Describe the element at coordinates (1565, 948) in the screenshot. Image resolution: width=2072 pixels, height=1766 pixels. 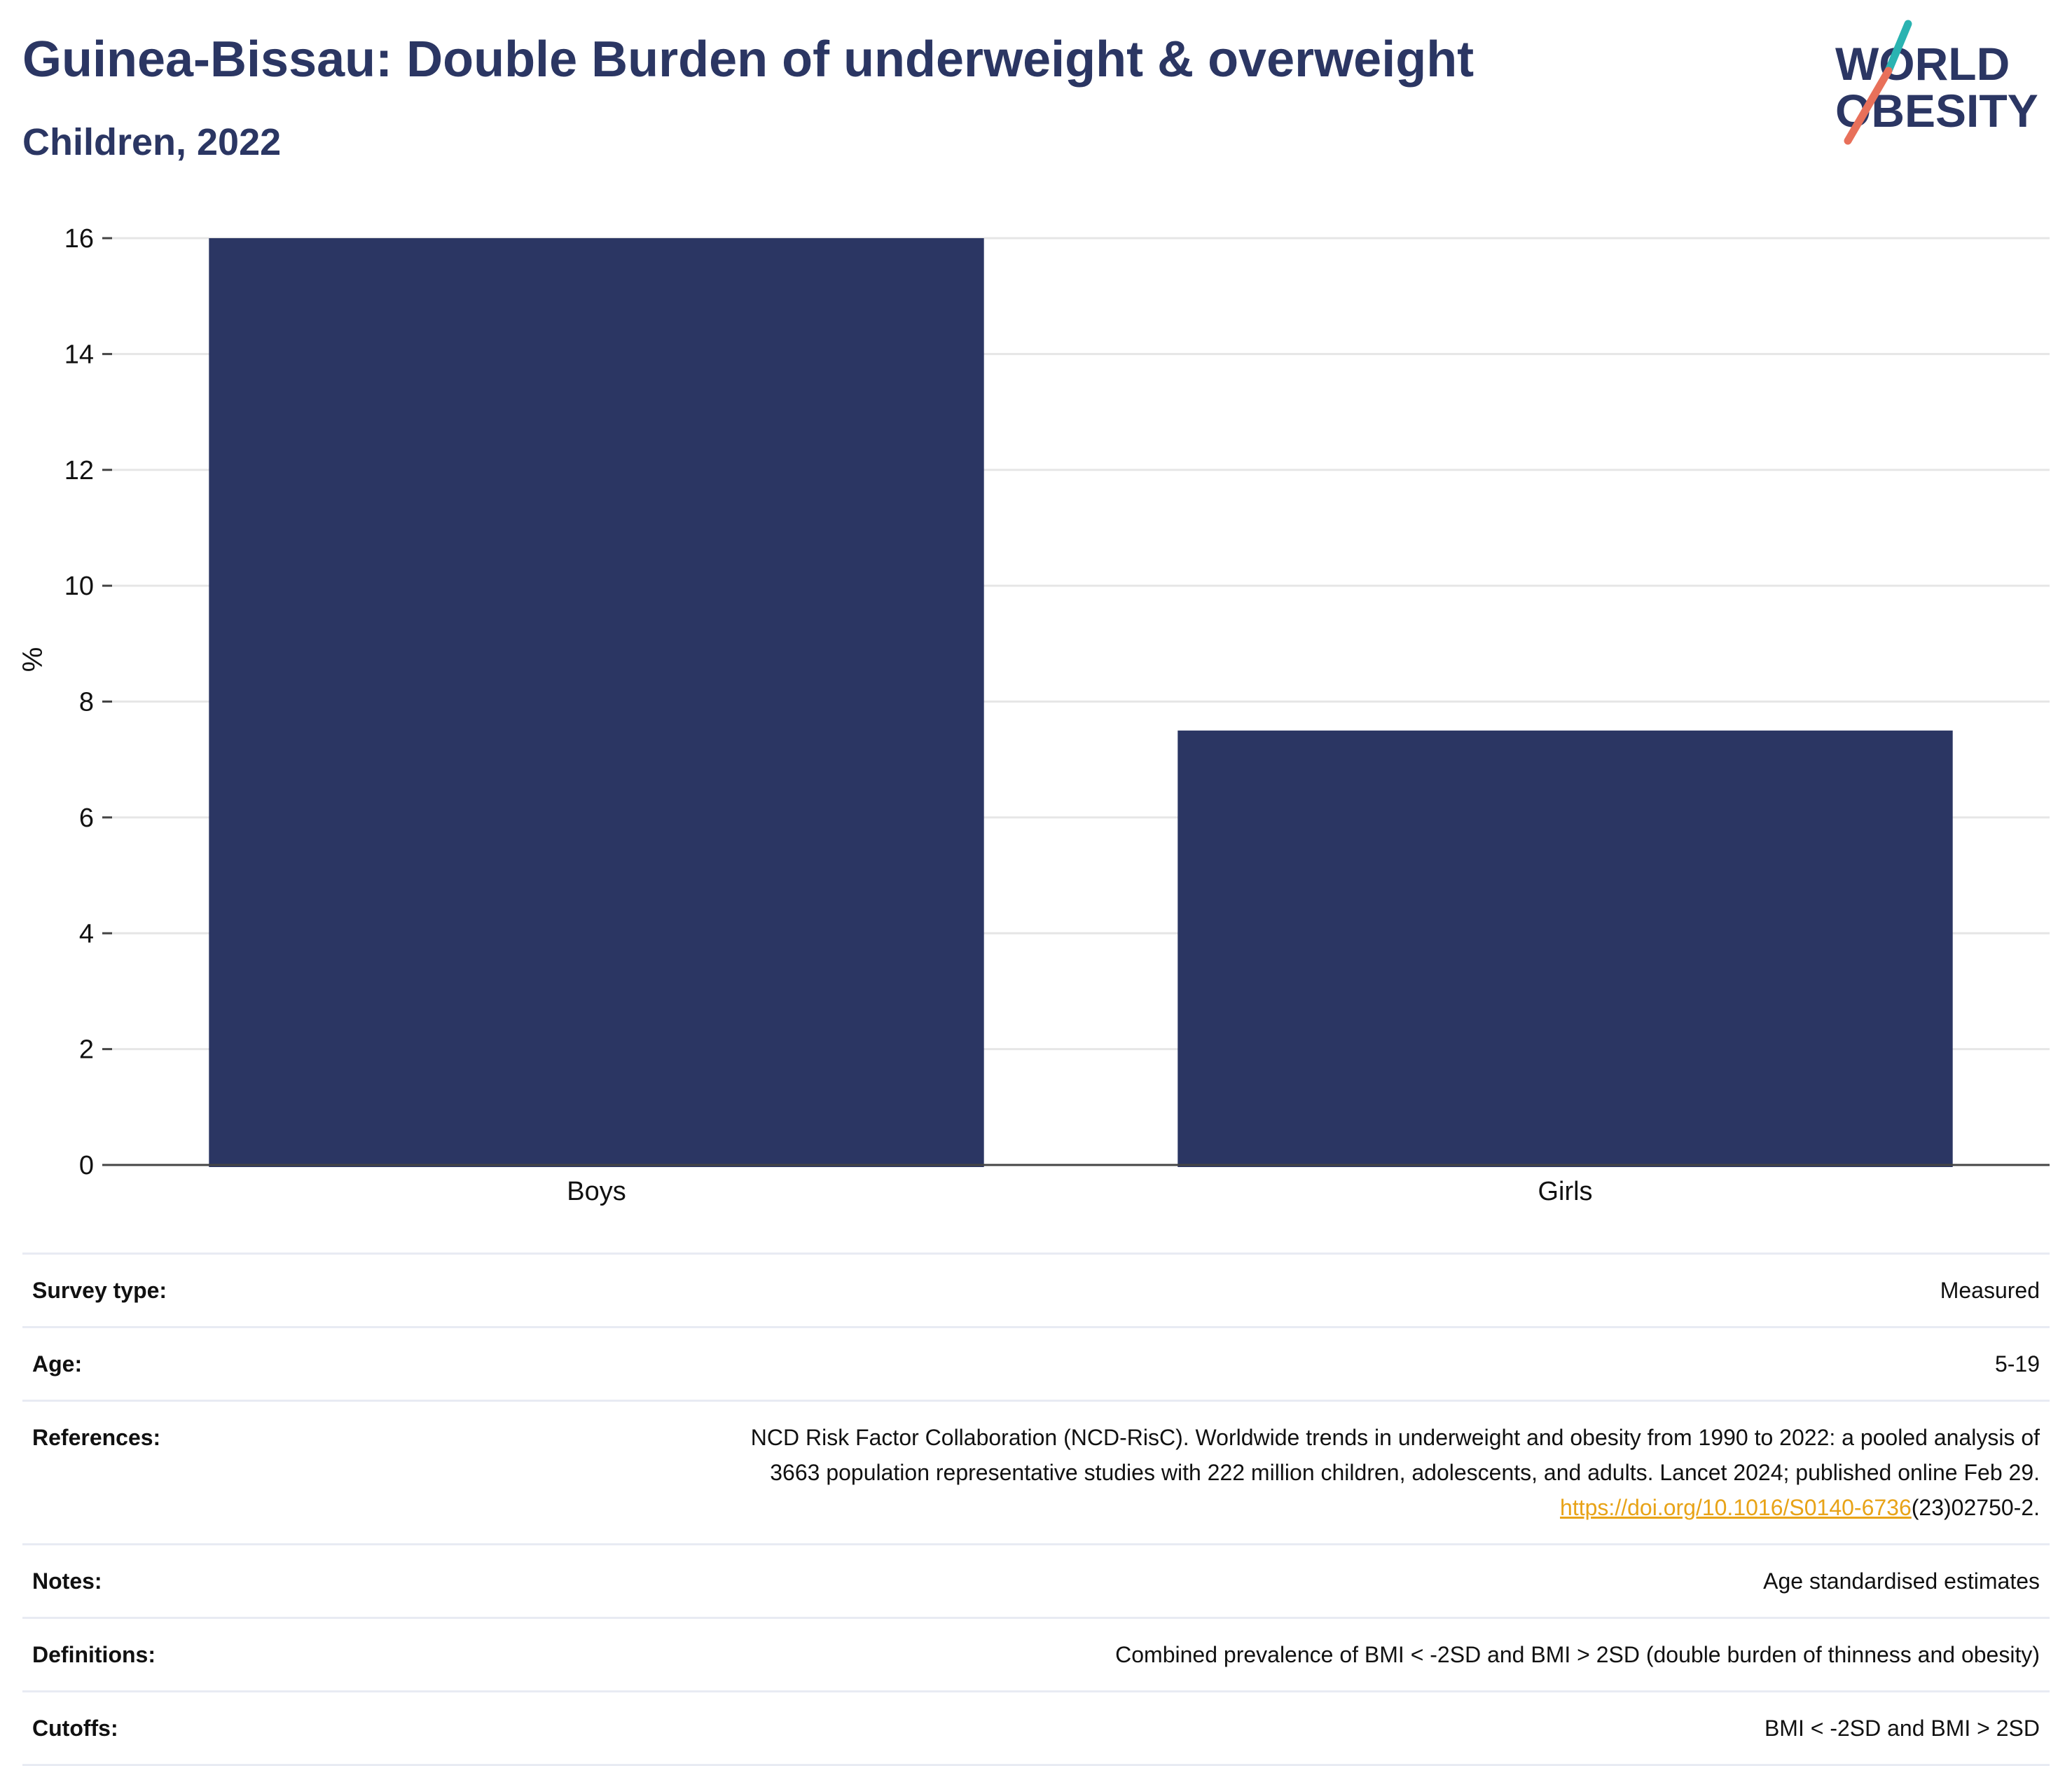
I see `bar-girls` at that location.